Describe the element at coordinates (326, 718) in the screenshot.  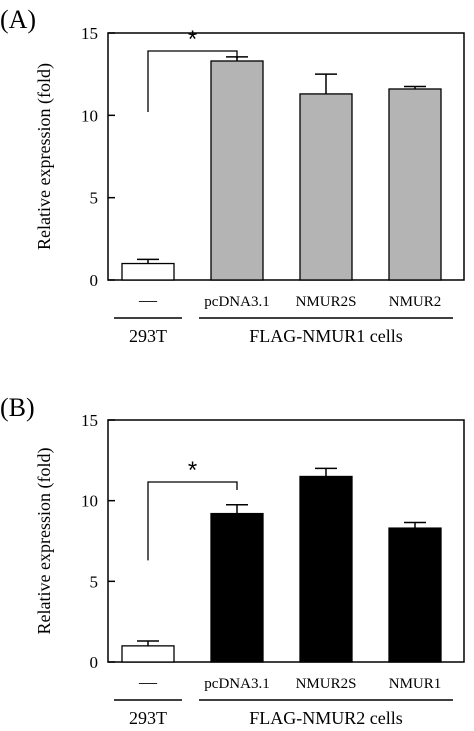
I see `group-label: FLAG-NMUR2 cells` at that location.